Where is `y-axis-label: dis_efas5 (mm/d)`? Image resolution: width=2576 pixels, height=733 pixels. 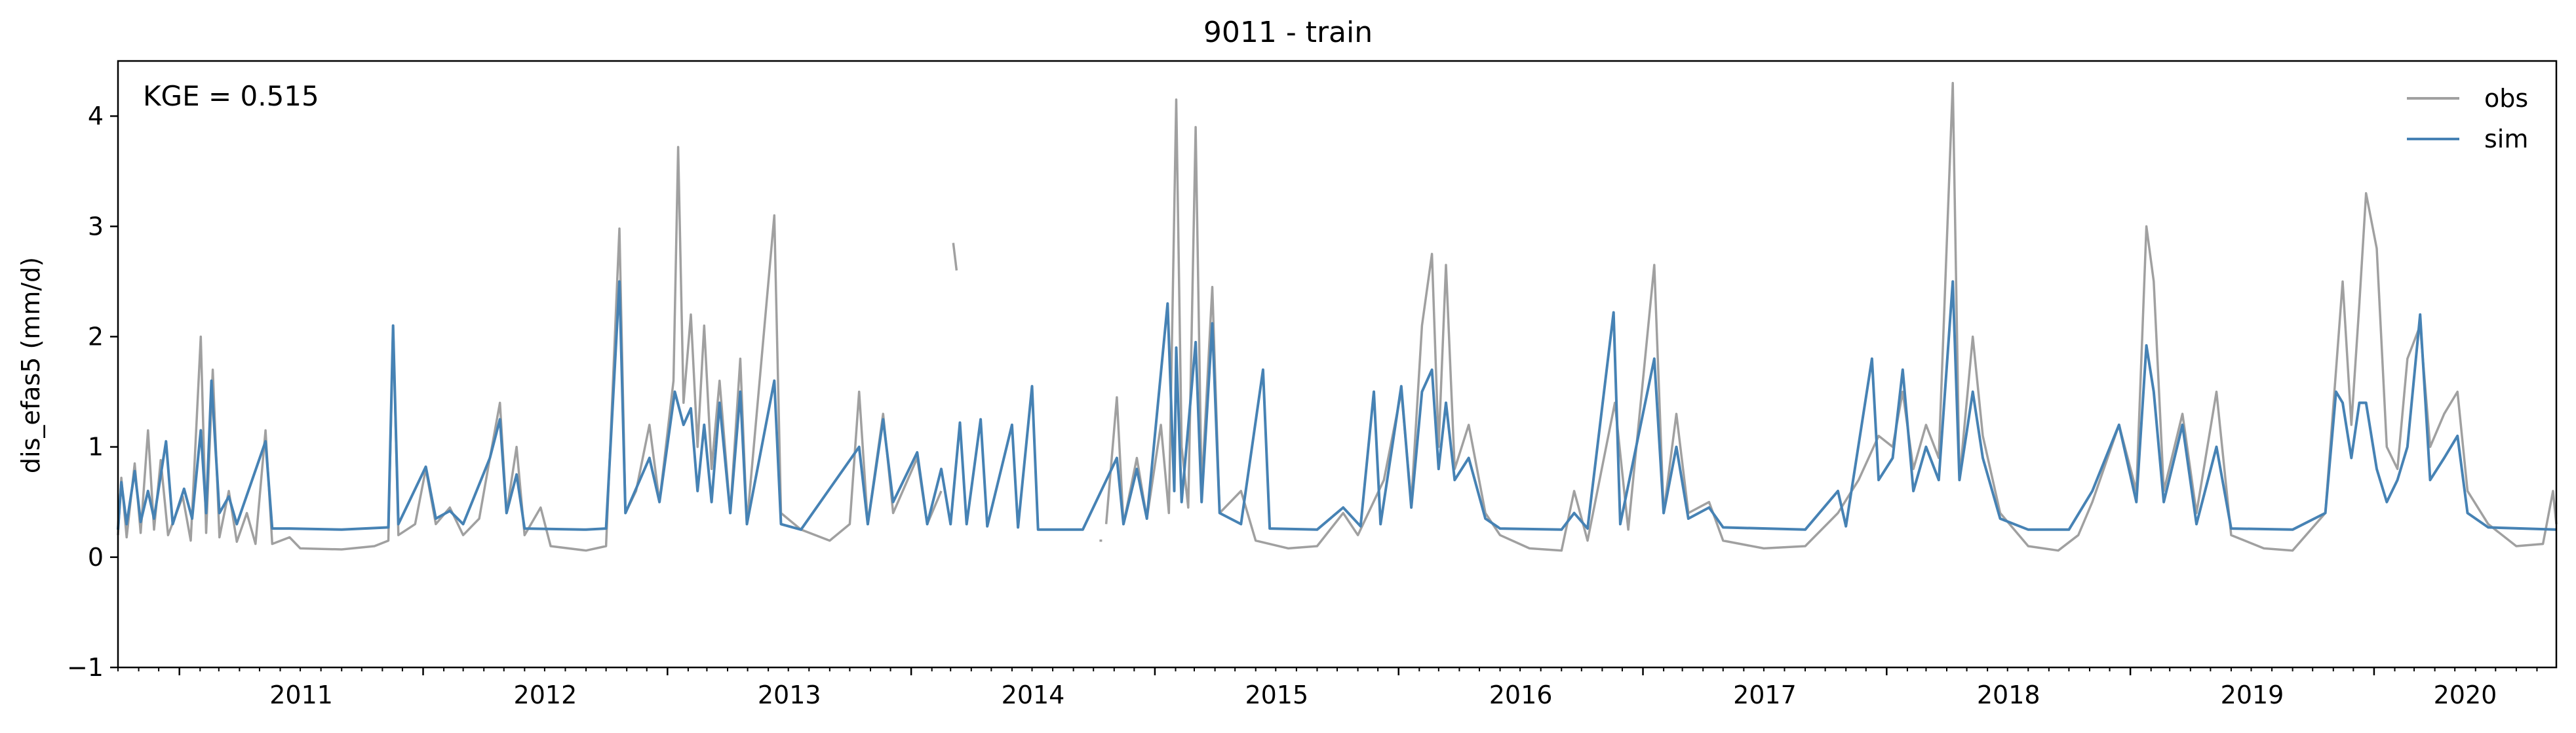 y-axis-label: dis_efas5 (mm/d) is located at coordinates (30, 365).